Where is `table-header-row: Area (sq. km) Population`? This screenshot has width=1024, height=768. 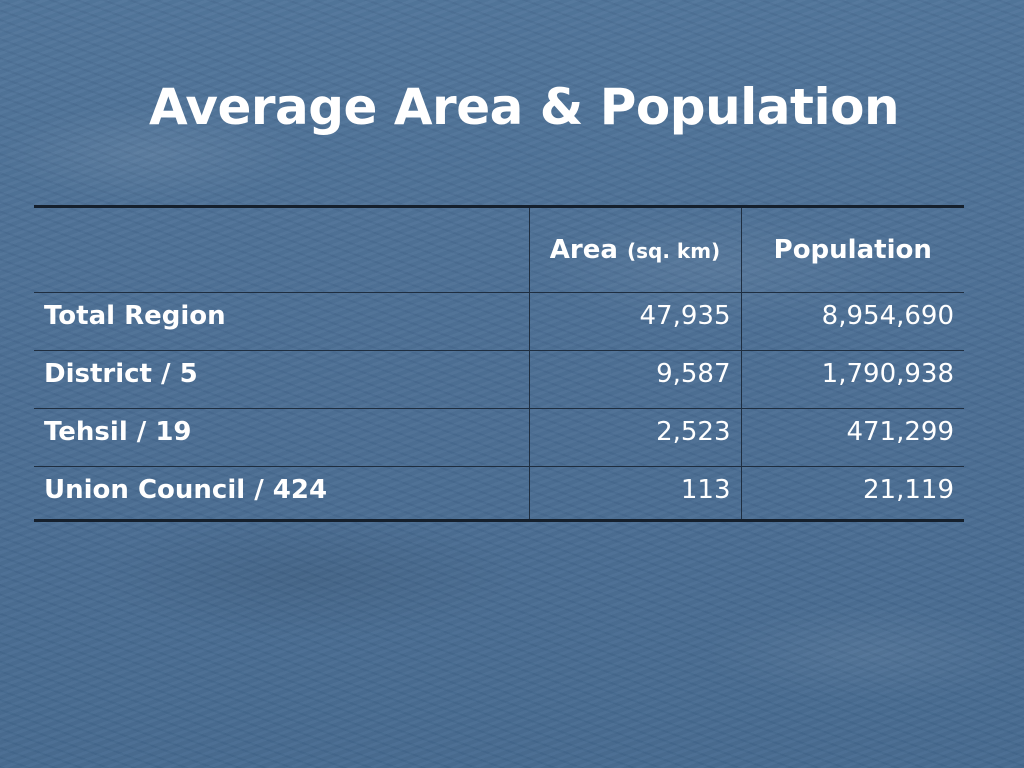 table-header-row: Area (sq. km) Population is located at coordinates (499, 249).